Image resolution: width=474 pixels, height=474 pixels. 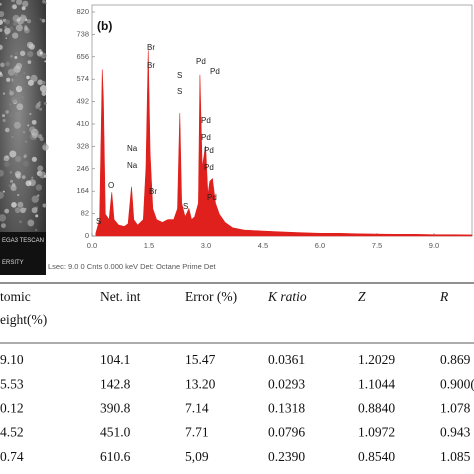 What do you see at coordinates (82, 78) in the screenshot?
I see `y-tick-label: 574` at bounding box center [82, 78].